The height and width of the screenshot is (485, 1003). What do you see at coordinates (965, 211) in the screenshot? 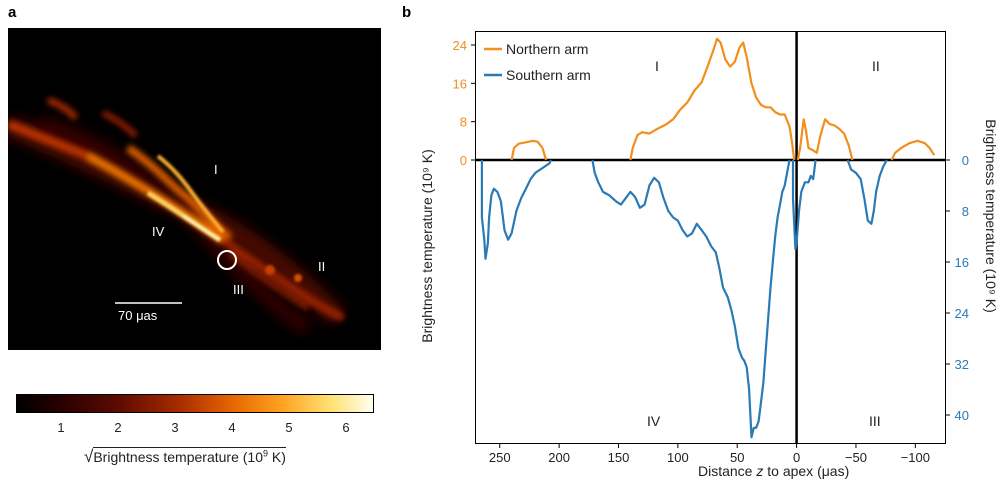
I see `y-right-tick-label: 8` at bounding box center [965, 211].